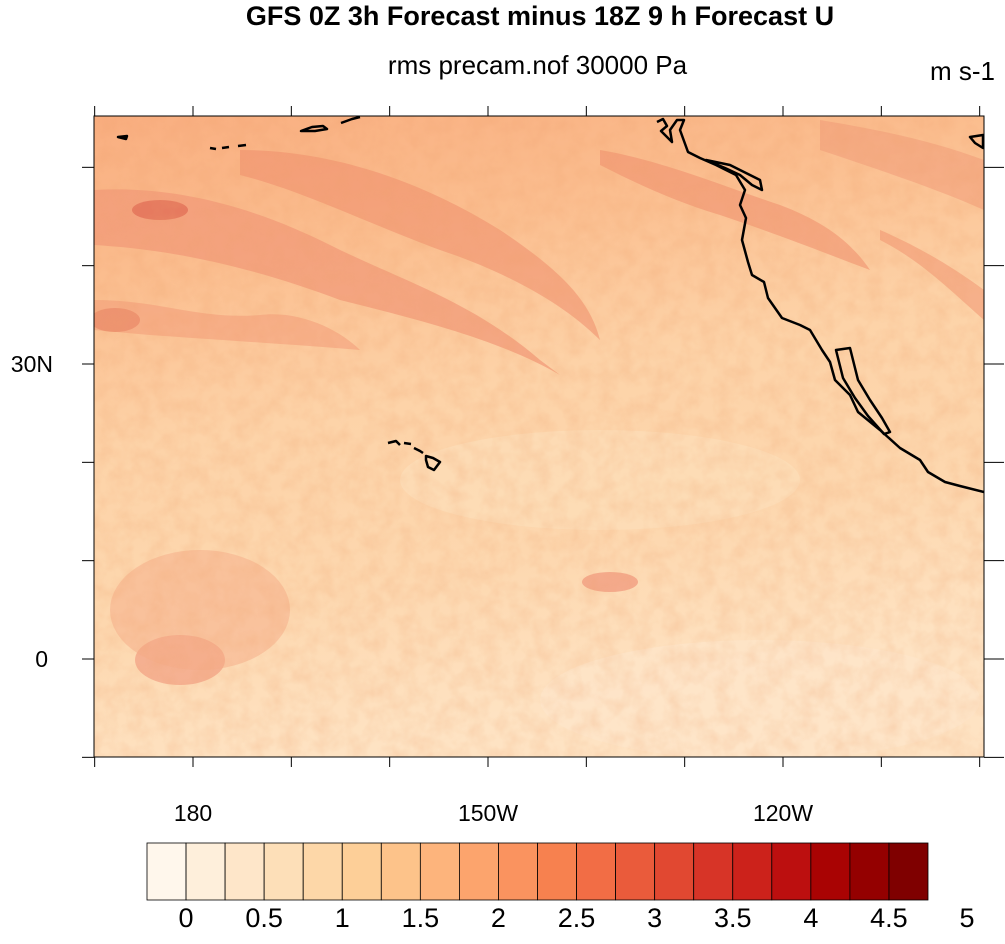 The image size is (1005, 944). What do you see at coordinates (783, 813) in the screenshot?
I see `x-tick-label: 120W` at bounding box center [783, 813].